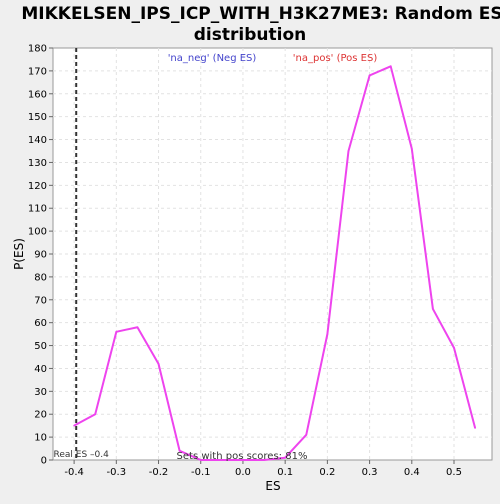 The height and width of the screenshot is (504, 500). I want to click on y-tick-label: 80, so click(40, 277).